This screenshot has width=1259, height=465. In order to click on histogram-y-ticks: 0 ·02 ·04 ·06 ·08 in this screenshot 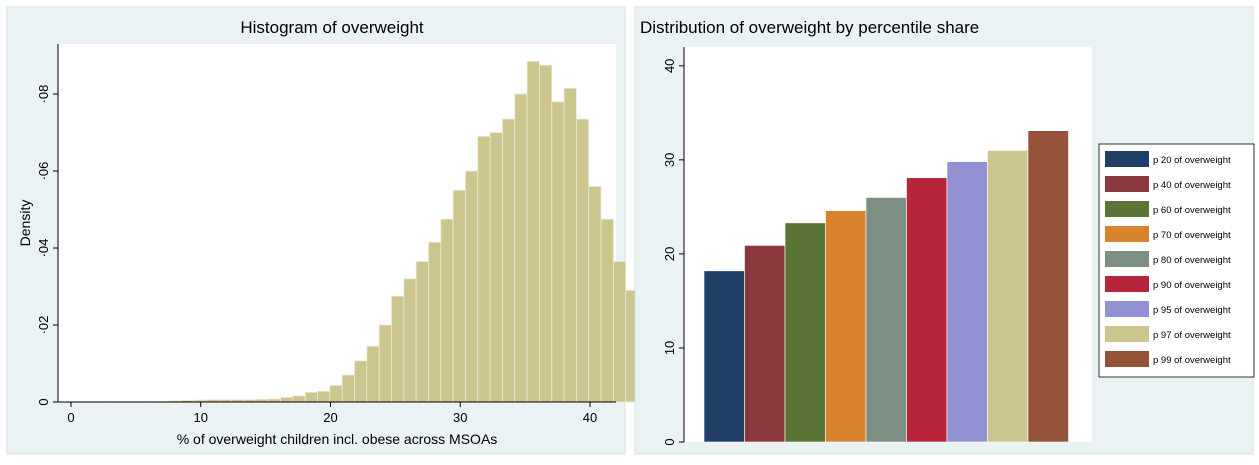, I will do `click(47, 245)`.